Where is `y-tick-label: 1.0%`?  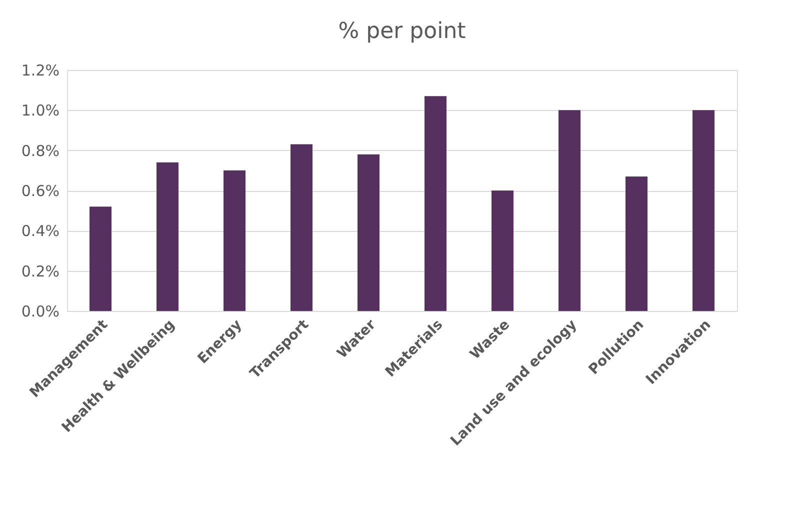 y-tick-label: 1.0% is located at coordinates (40, 111).